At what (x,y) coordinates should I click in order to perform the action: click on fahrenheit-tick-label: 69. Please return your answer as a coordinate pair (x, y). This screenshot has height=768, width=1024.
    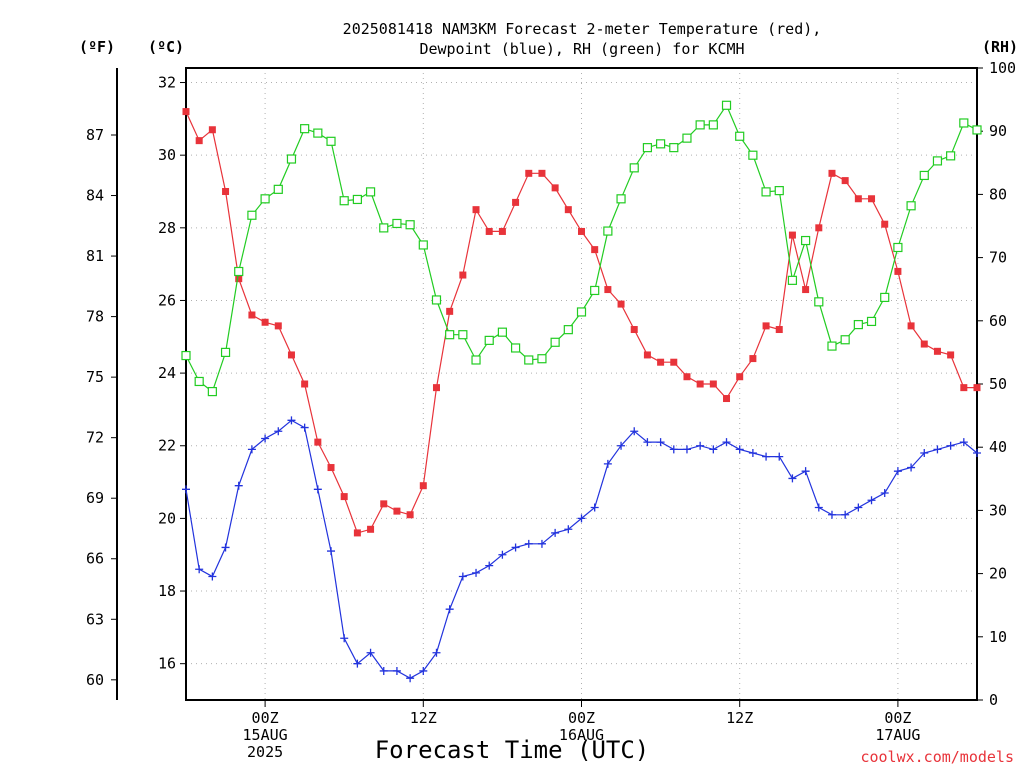
    Looking at the image, I should click on (95, 498).